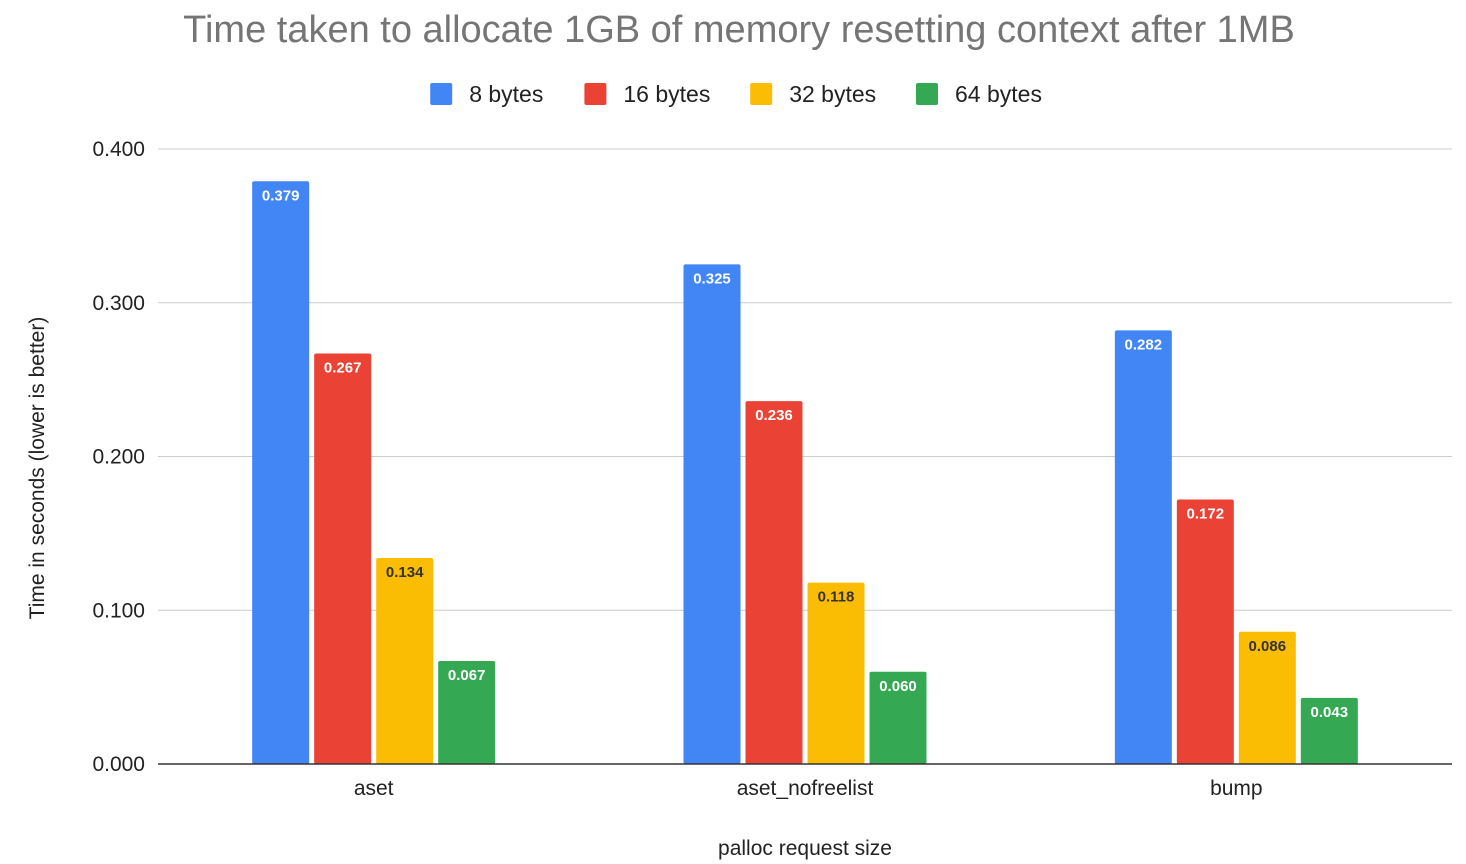 This screenshot has width=1466, height=864. I want to click on x-tick-label: bump, so click(1236, 788).